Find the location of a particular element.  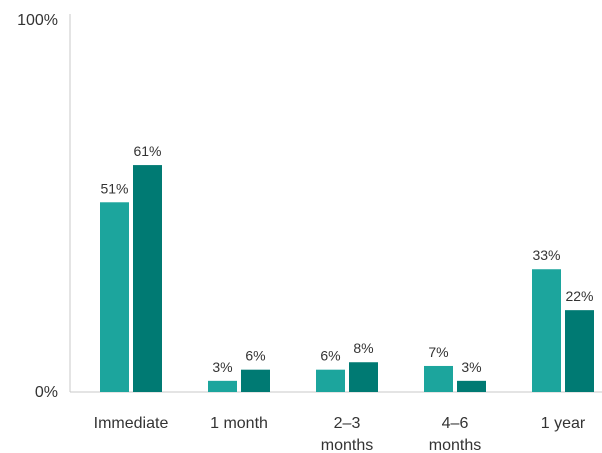

category-label: Immediate is located at coordinates (131, 423).